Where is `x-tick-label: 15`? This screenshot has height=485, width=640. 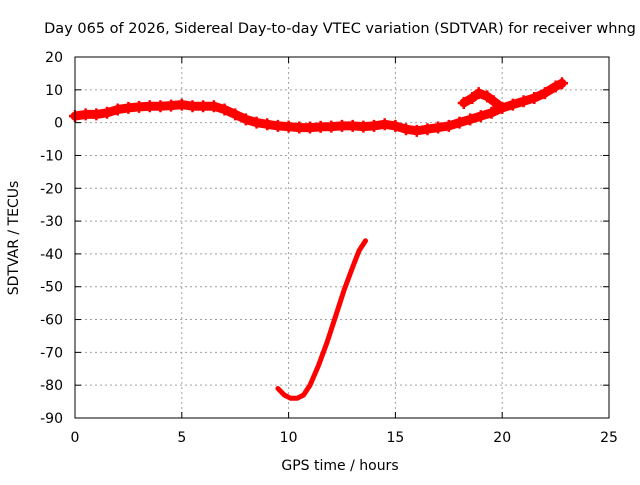 x-tick-label: 15 is located at coordinates (395, 438).